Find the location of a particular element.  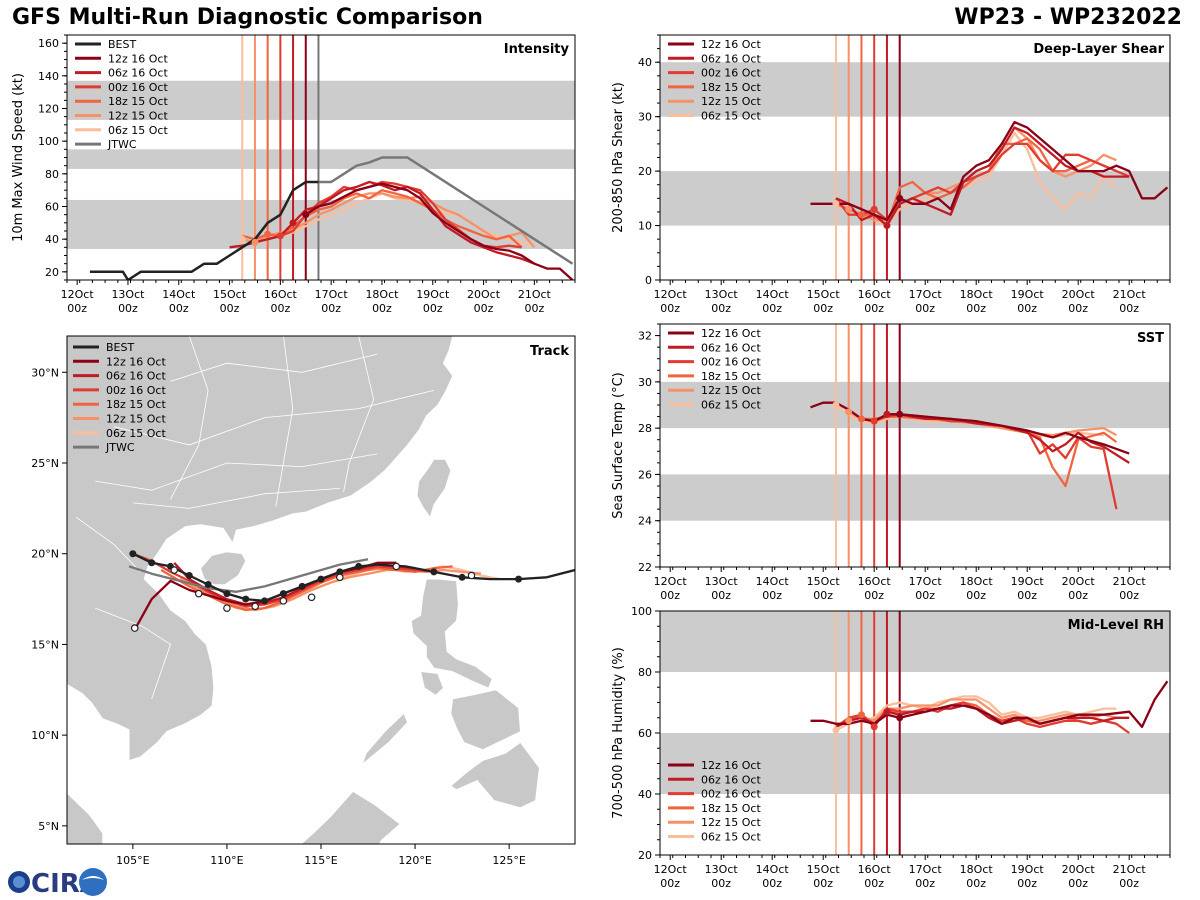

rh-line-12z-16-oct is located at coordinates (989, 704).